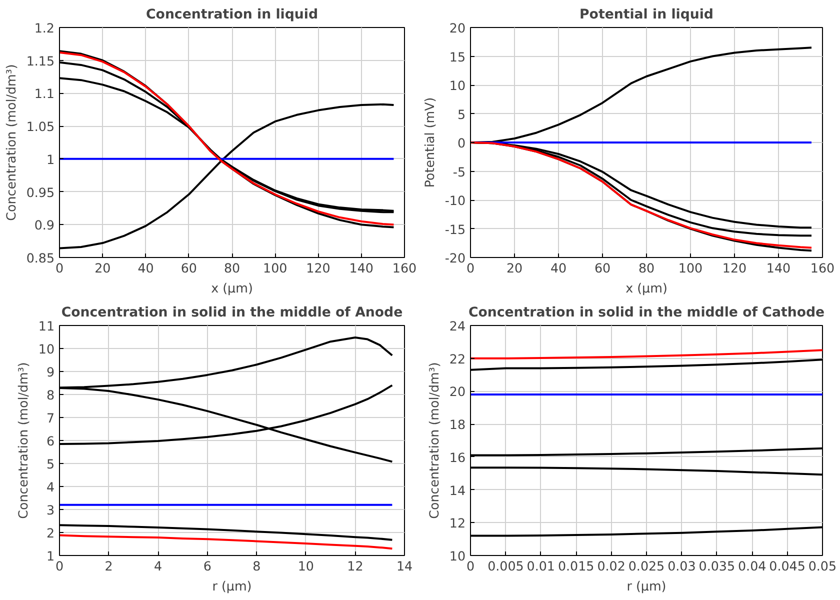 This screenshot has width=840, height=600. What do you see at coordinates (404, 566) in the screenshot?
I see `x-tick-label: 14` at bounding box center [404, 566].